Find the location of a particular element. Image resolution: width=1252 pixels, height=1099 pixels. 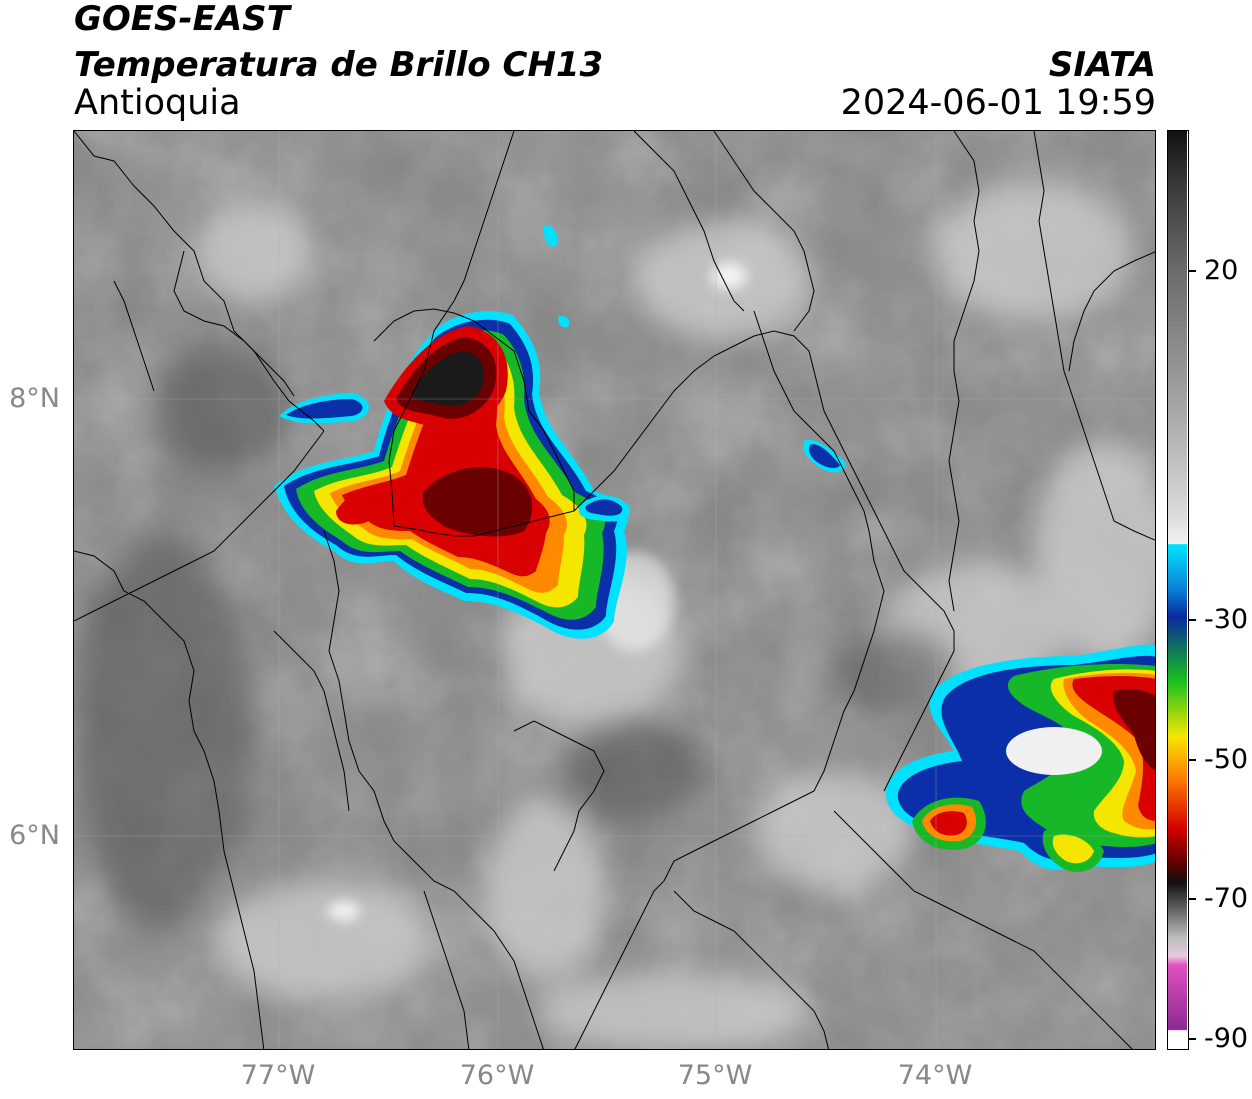

lon-tick-77w: 77°W is located at coordinates (278, 1075).